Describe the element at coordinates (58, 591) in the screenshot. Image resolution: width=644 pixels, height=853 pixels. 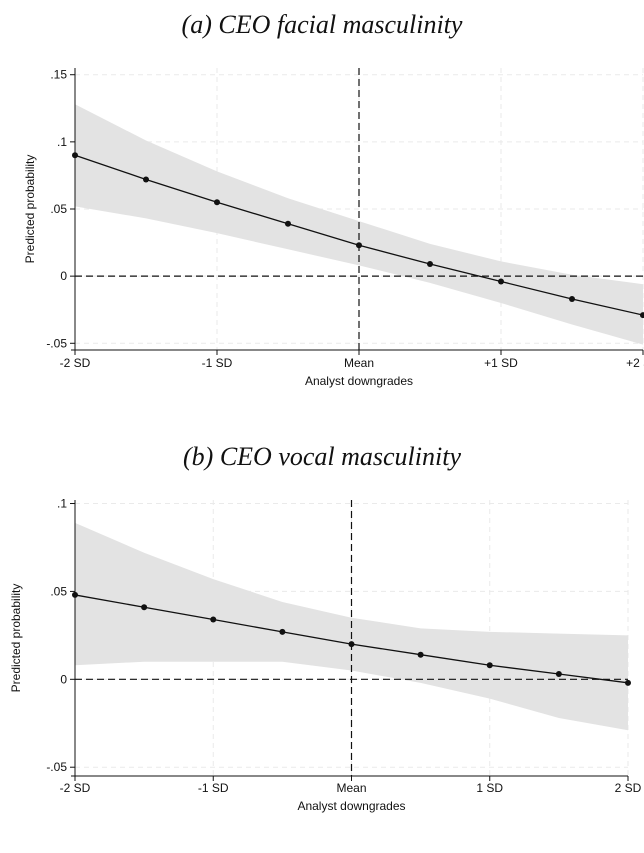
I see `chart-b-y-tick-label: .05` at that location.